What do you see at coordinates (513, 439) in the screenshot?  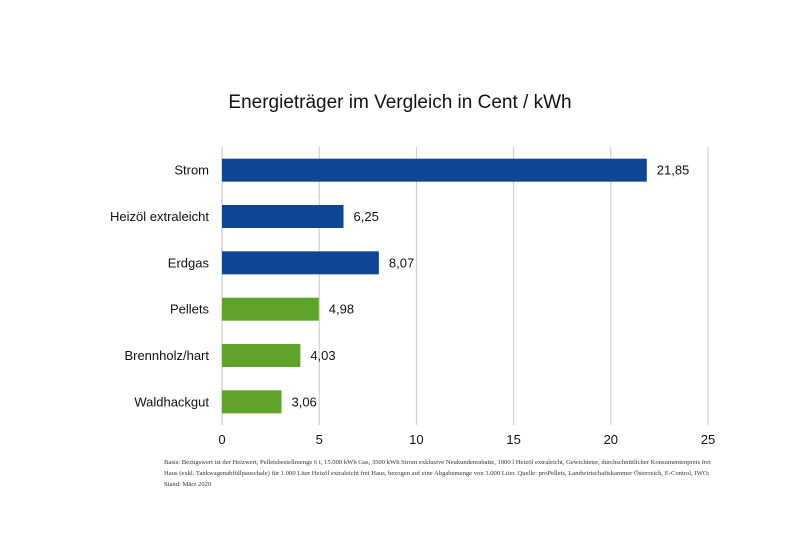 I see `x-tick-label: 15` at bounding box center [513, 439].